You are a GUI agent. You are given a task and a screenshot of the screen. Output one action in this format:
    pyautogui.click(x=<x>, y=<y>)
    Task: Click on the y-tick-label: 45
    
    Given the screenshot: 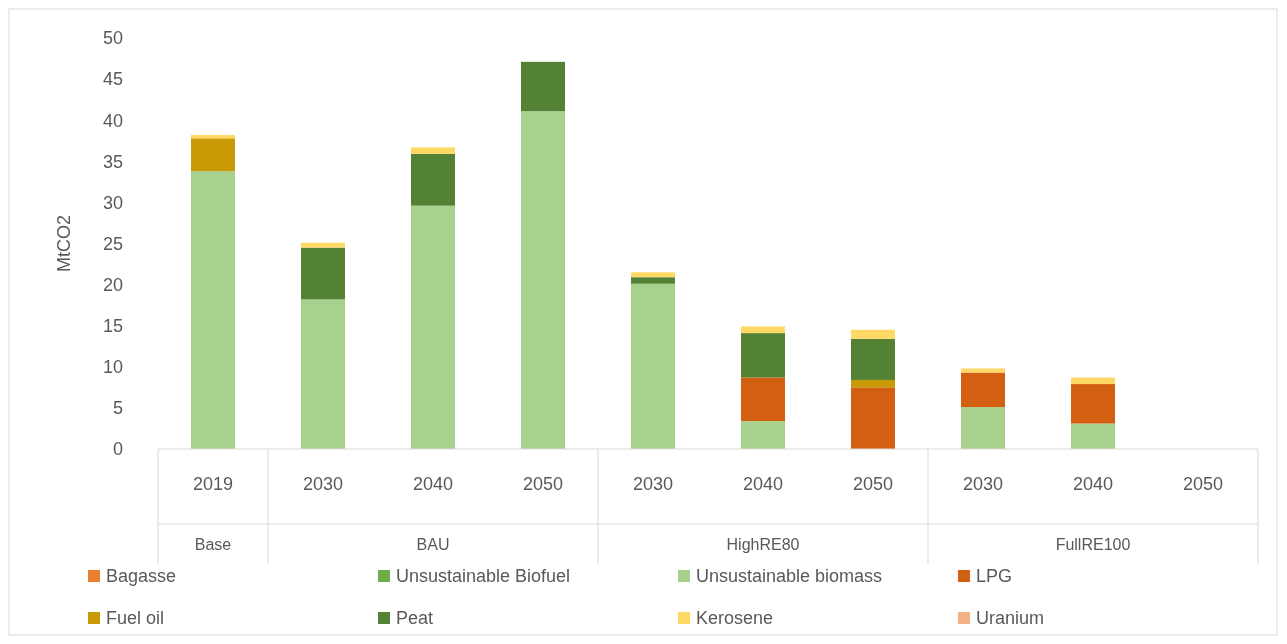 What is the action you would take?
    pyautogui.click(x=112, y=79)
    